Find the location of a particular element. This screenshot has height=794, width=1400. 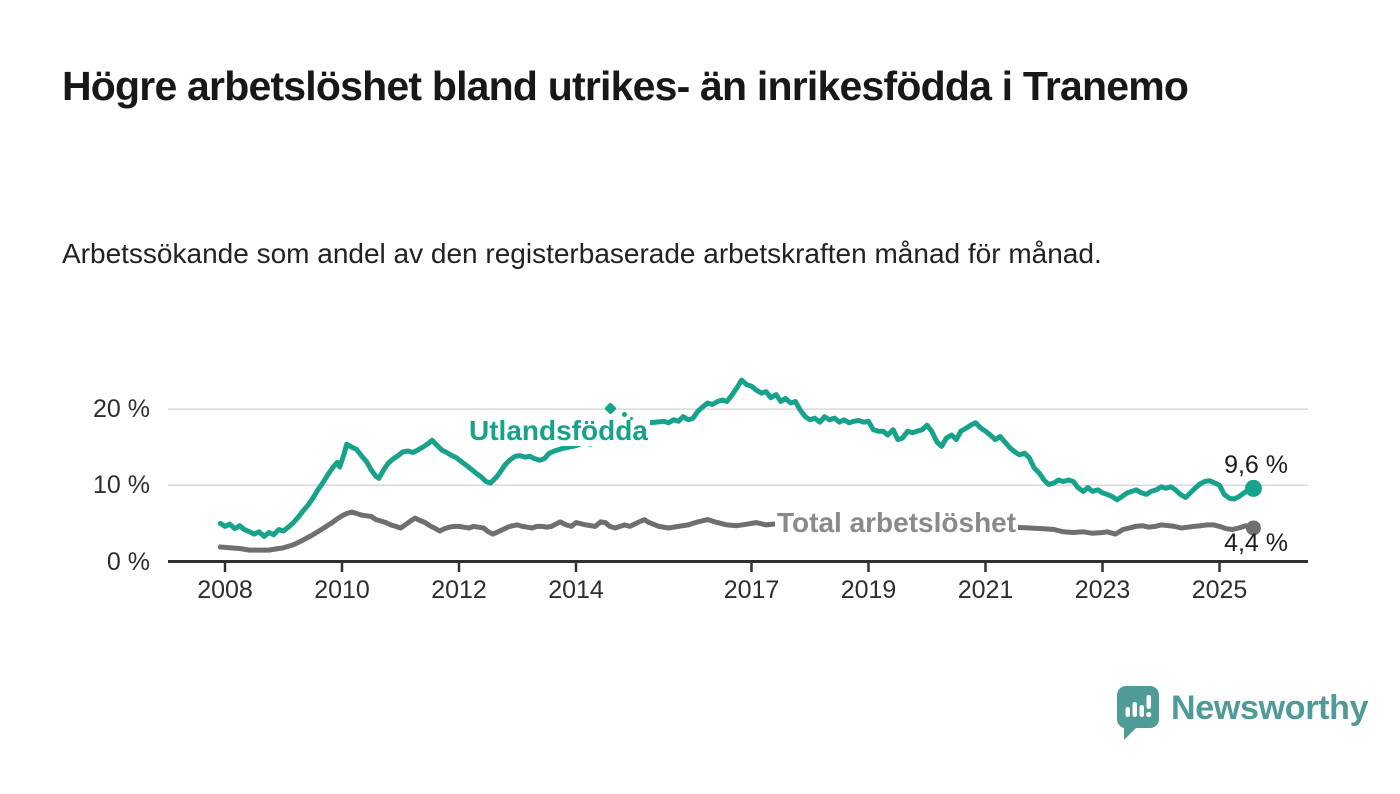

newsworthy-logo-text: Newsworthy is located at coordinates (1270, 708).